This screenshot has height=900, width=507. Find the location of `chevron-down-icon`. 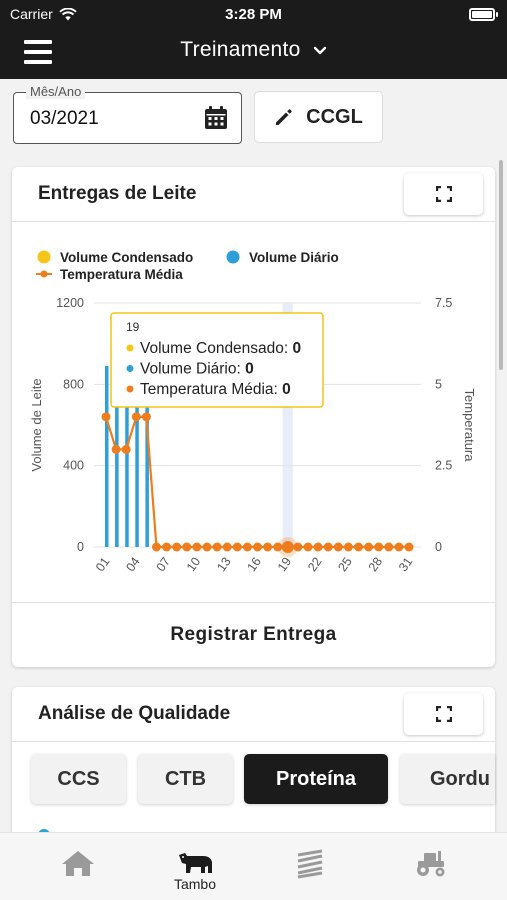

chevron-down-icon is located at coordinates (319, 50).